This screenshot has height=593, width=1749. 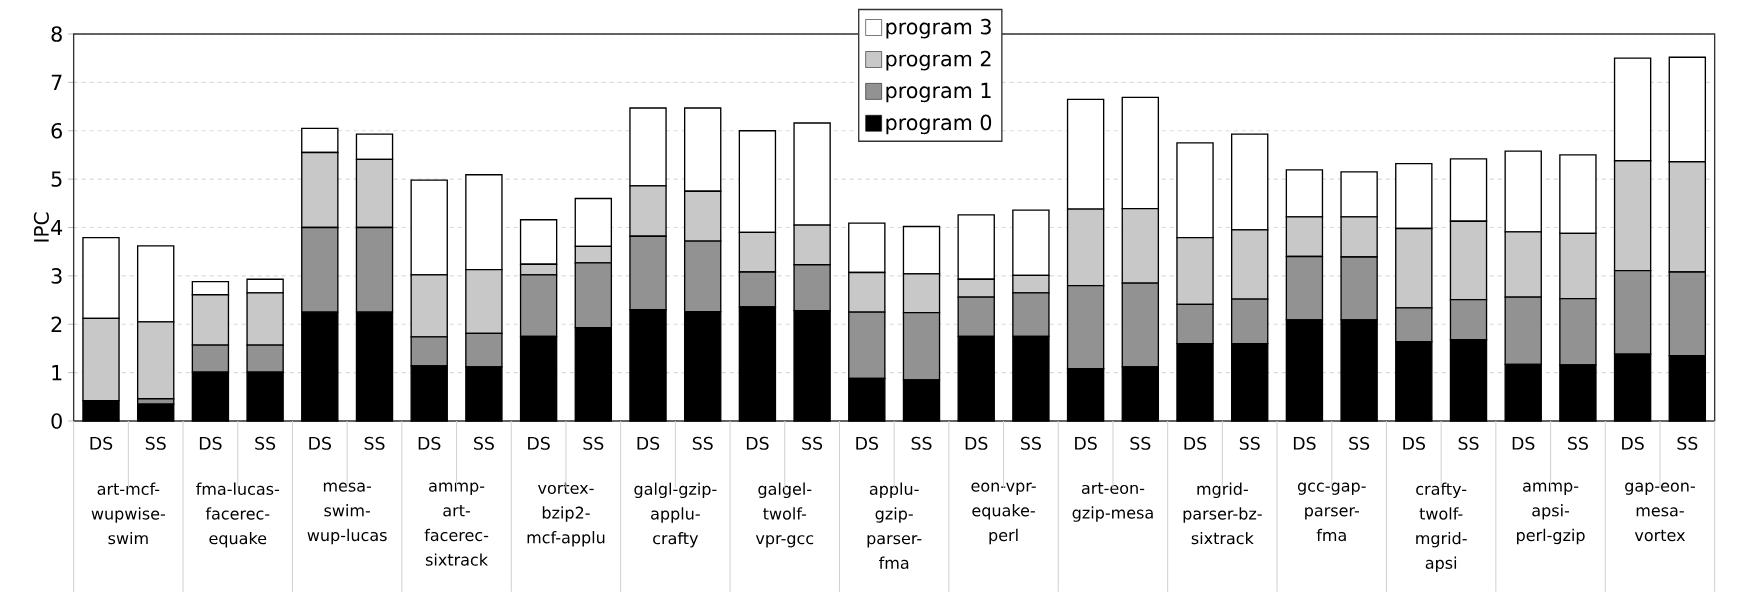 I want to click on legend-label: program 0, so click(x=939, y=124).